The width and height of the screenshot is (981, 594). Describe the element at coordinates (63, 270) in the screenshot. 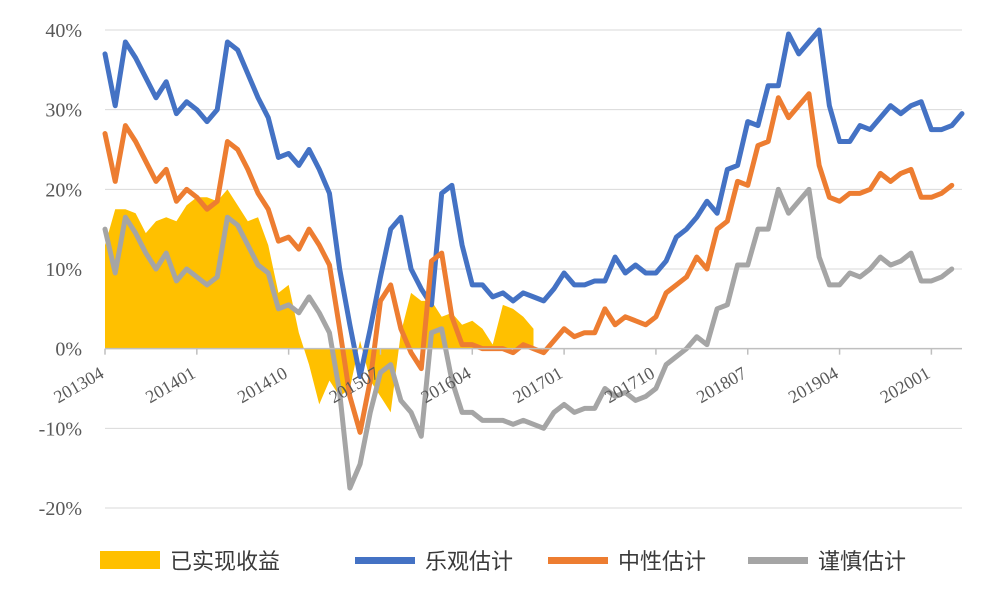

I see `y-tick-label: 10%` at that location.